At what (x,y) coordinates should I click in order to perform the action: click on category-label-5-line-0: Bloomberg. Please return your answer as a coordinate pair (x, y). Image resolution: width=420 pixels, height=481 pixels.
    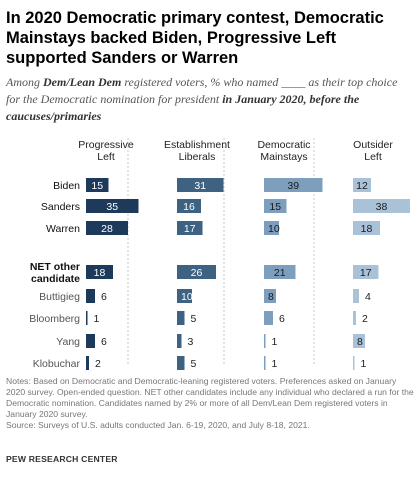
    Looking at the image, I should click on (54, 319).